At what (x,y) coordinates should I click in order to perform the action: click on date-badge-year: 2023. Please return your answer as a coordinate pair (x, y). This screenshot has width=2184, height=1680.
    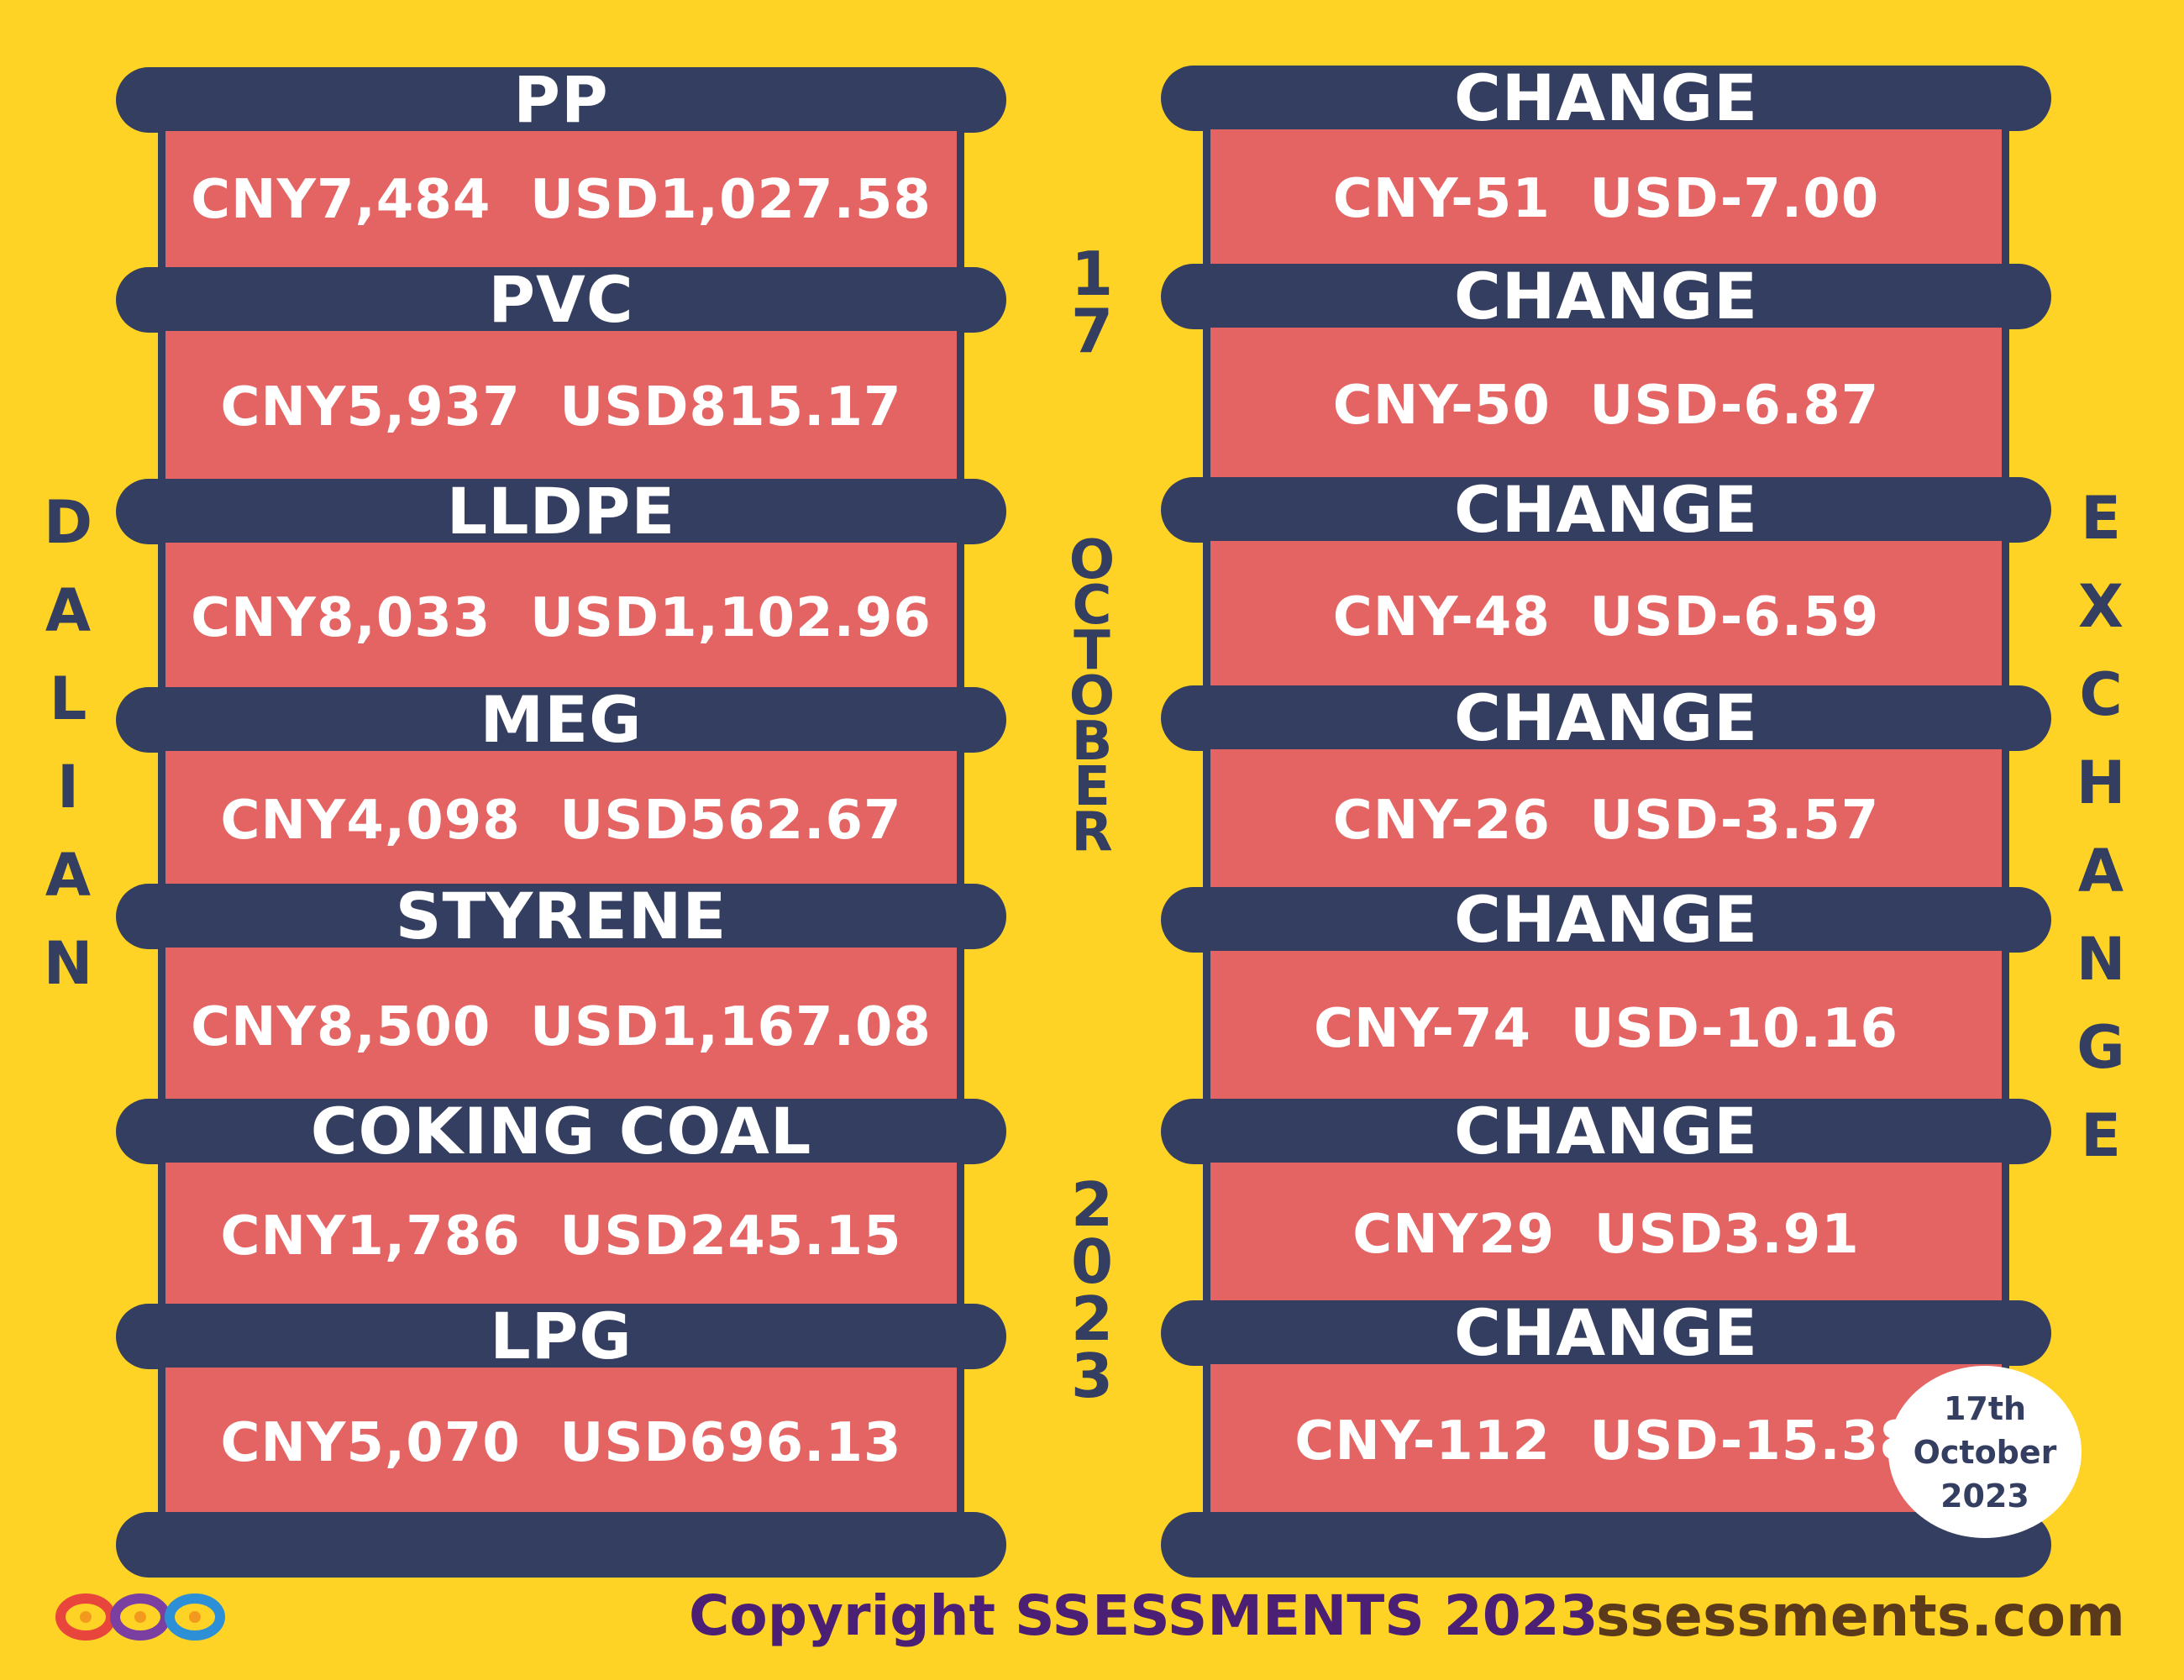
    Looking at the image, I should click on (1984, 1496).